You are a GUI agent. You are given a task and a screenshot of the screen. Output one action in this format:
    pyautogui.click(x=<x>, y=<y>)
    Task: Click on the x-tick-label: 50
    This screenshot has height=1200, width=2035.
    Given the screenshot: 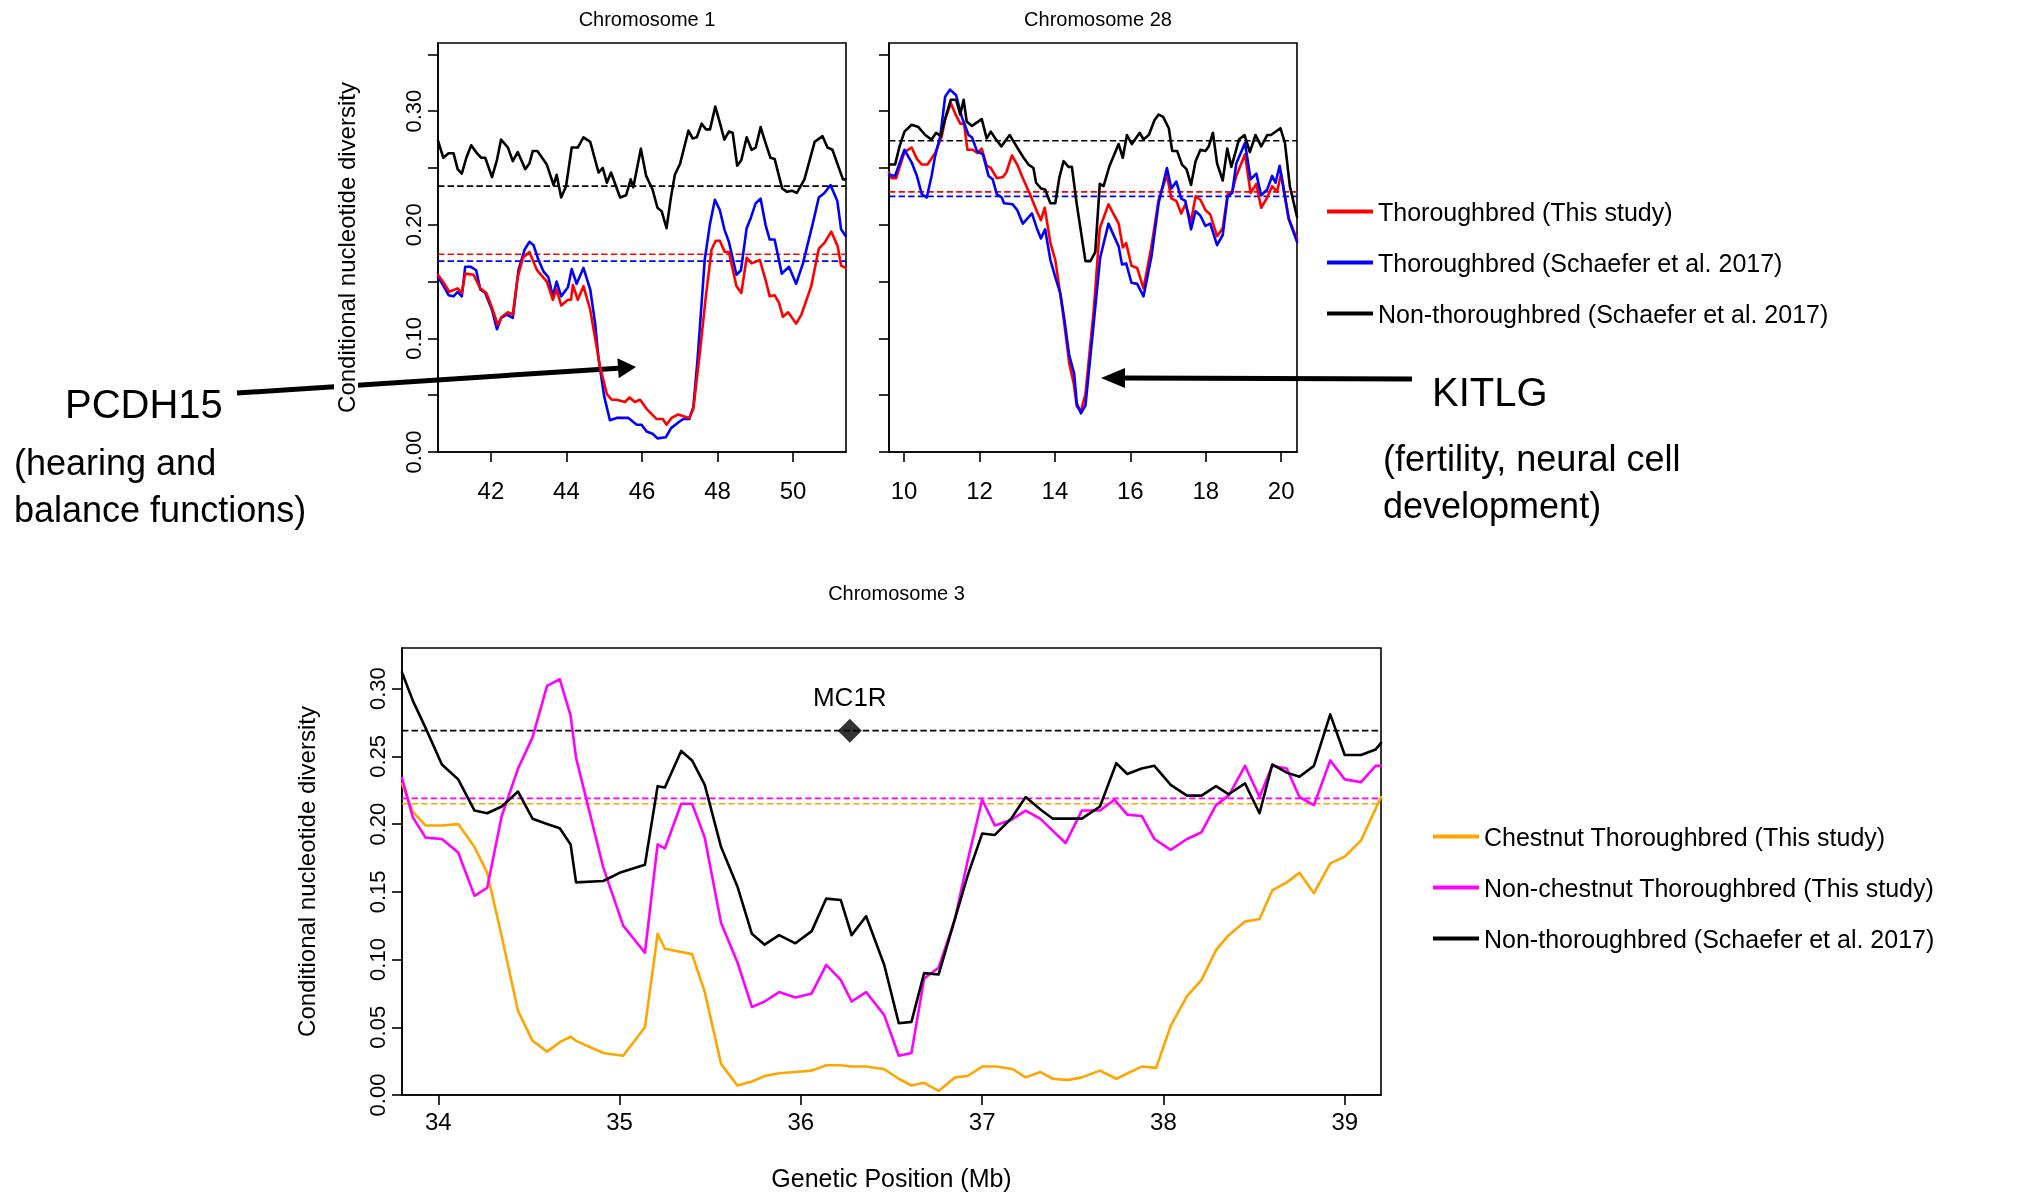 What is the action you would take?
    pyautogui.click(x=793, y=490)
    